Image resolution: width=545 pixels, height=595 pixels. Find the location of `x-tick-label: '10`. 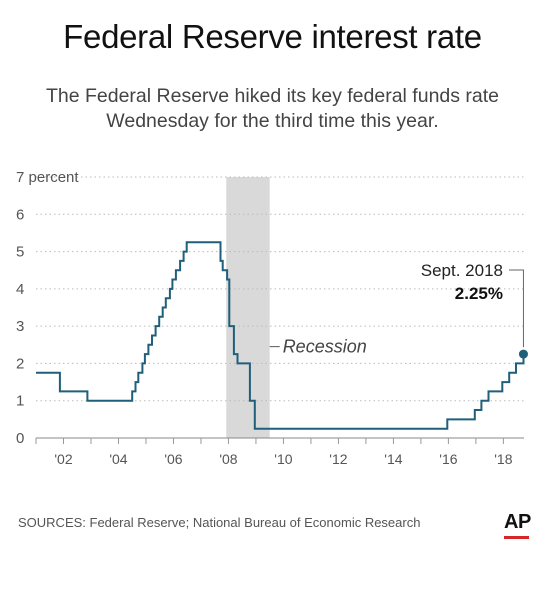

x-tick-label: '10 is located at coordinates (283, 459).